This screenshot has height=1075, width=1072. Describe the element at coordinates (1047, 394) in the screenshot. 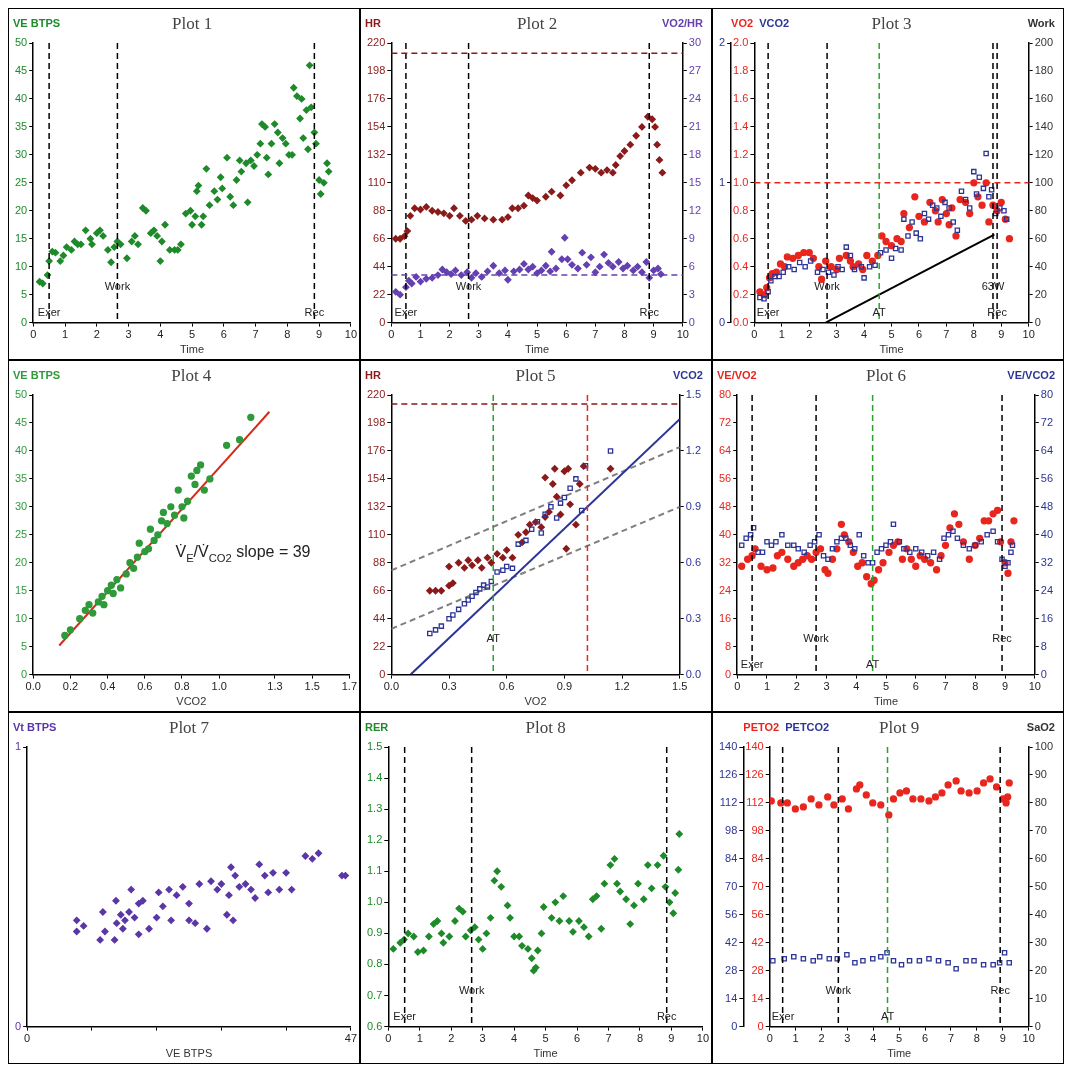

I see `y2-tick-label: 80` at that location.